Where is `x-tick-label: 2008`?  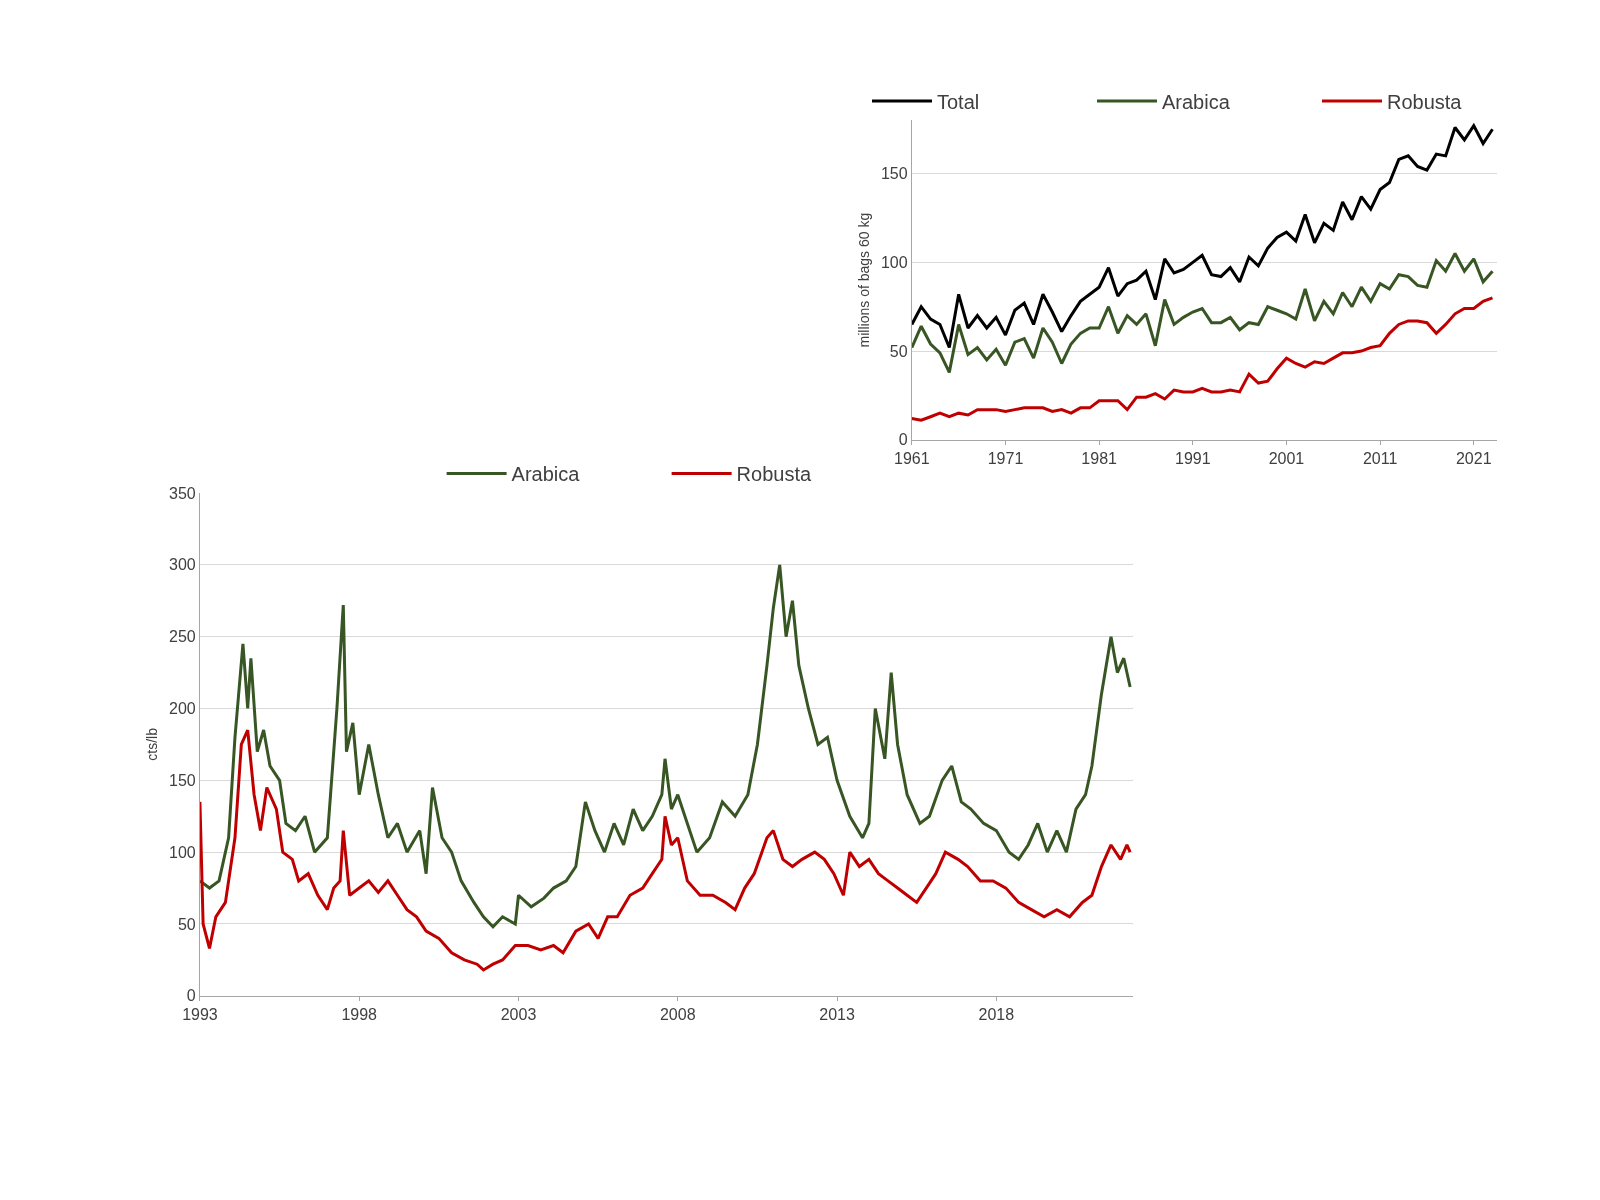
x-tick-label: 2008 is located at coordinates (677, 1015).